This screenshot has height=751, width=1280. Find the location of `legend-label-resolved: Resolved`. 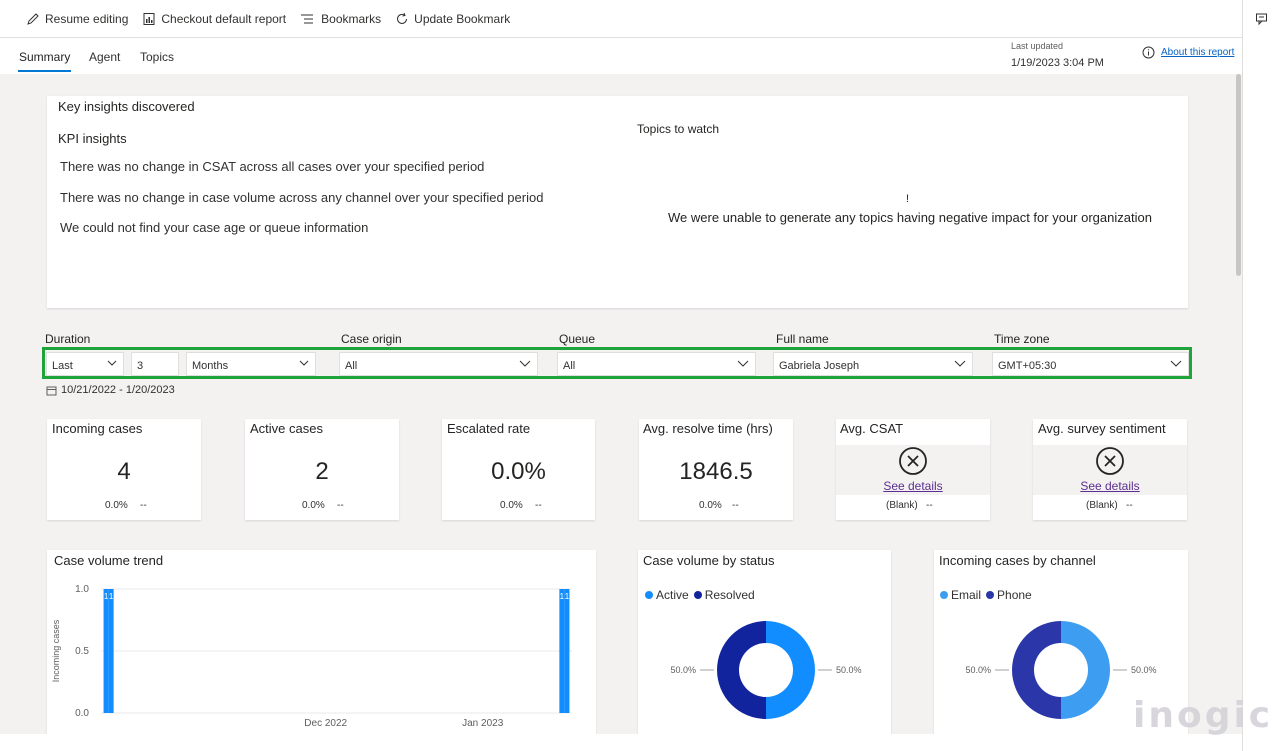

legend-label-resolved: Resolved is located at coordinates (729, 595).